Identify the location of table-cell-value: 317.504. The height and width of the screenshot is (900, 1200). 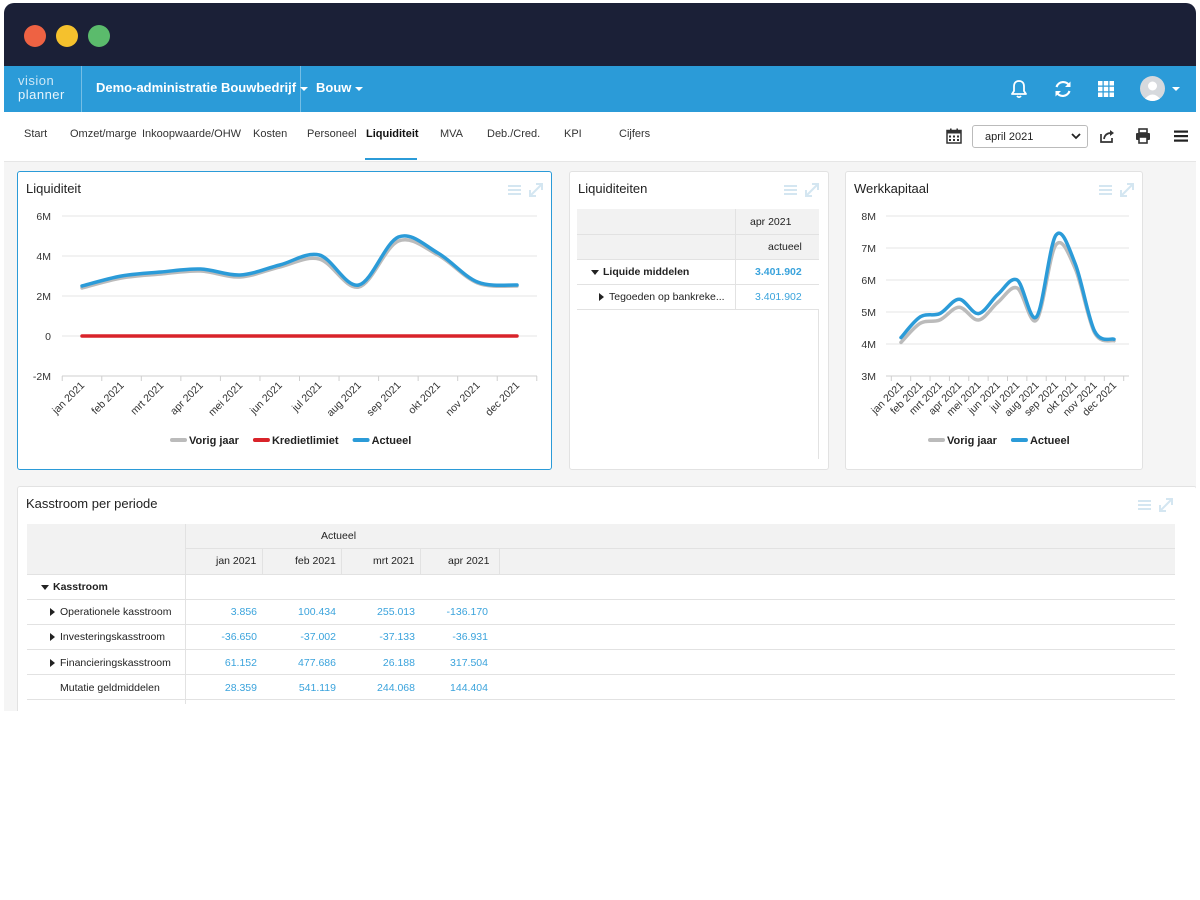
(469, 663).